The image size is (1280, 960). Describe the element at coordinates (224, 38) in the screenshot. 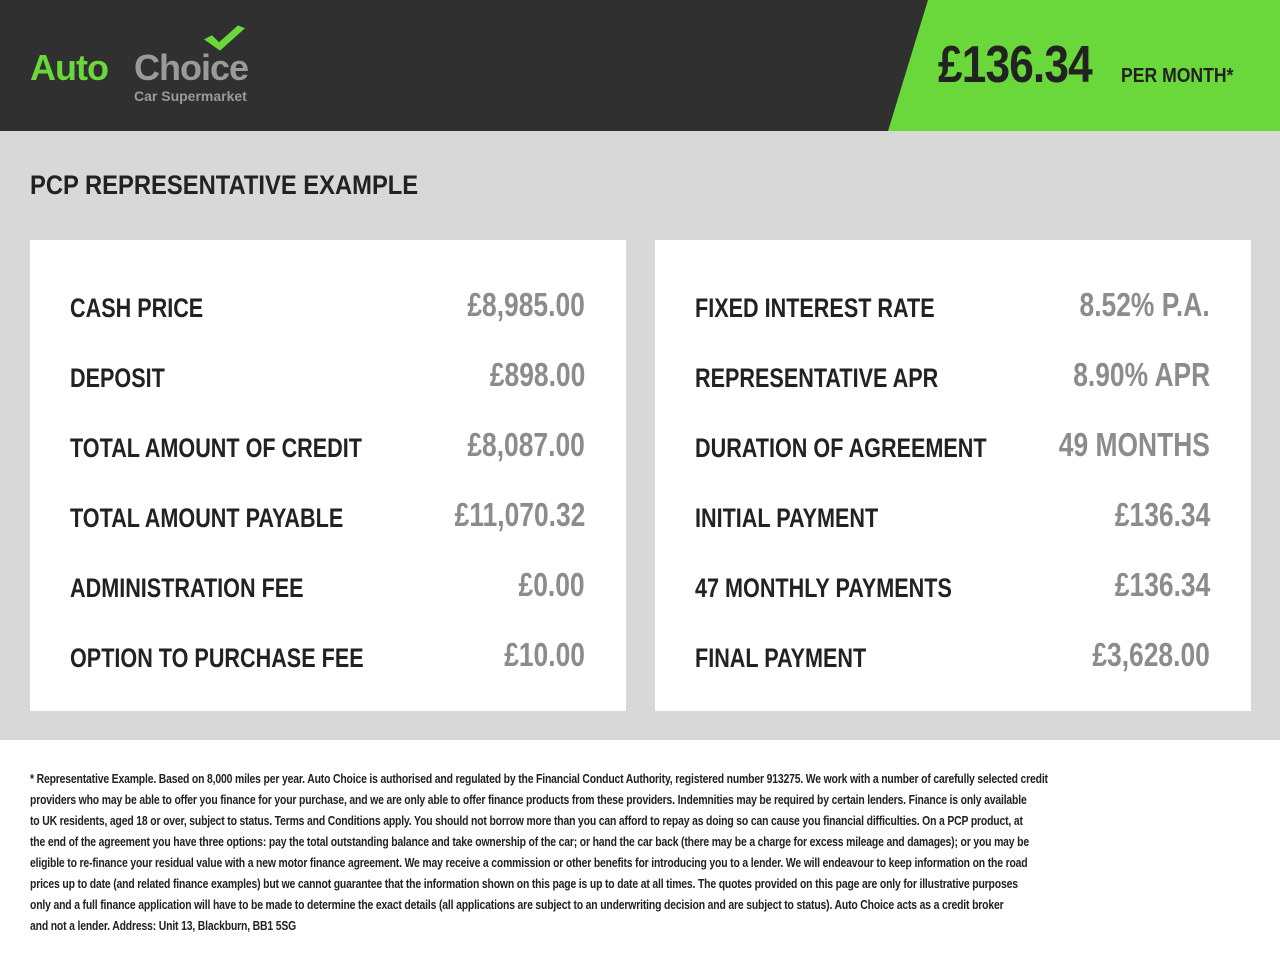

I see `checkmark-icon` at that location.